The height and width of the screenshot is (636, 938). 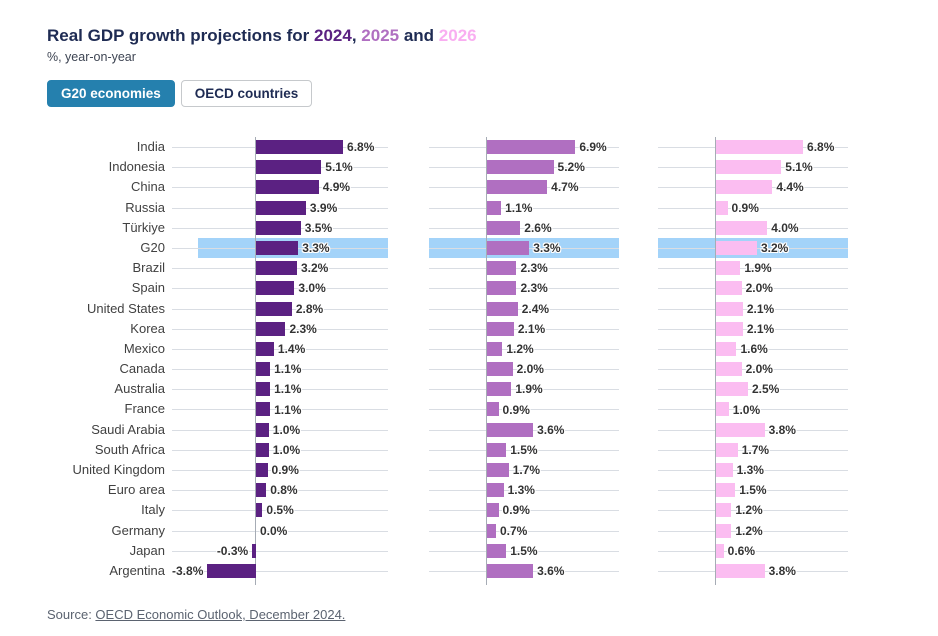 I want to click on value-label: 0.7%, so click(x=513, y=530).